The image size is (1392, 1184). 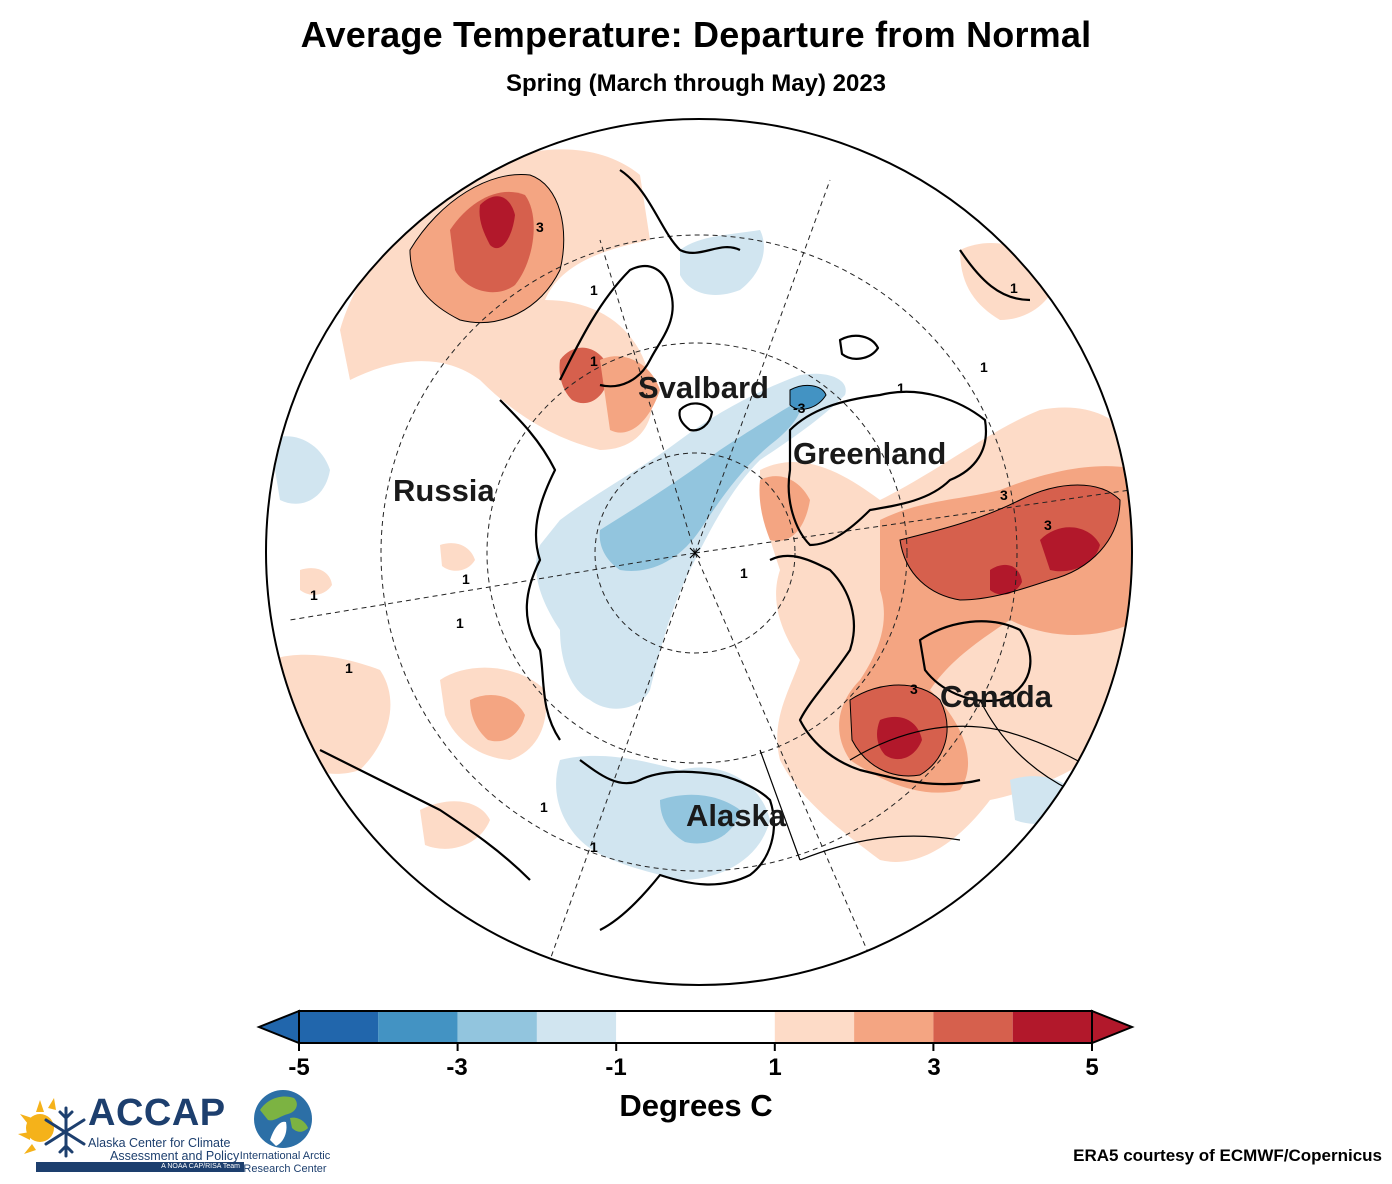 I want to click on coastline-alaska, so click(x=677, y=845).